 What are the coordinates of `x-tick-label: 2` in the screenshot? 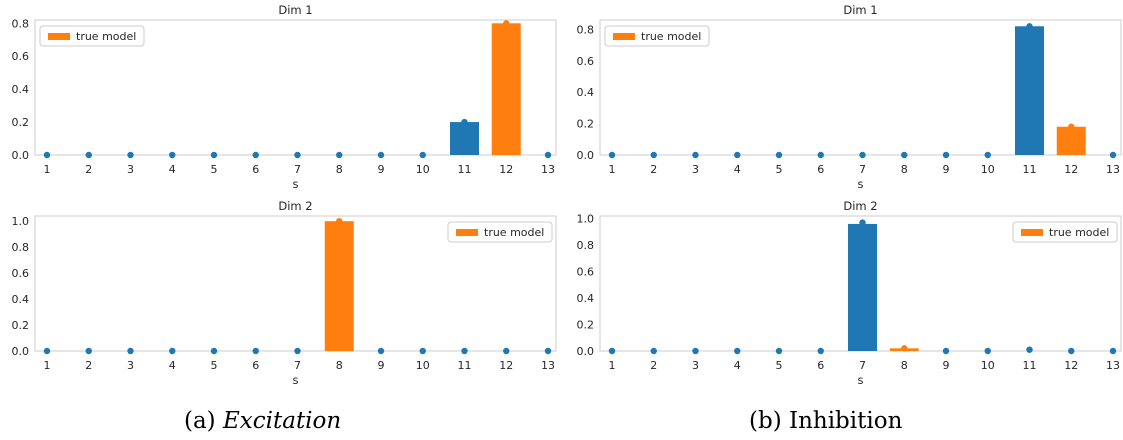 It's located at (88, 365).